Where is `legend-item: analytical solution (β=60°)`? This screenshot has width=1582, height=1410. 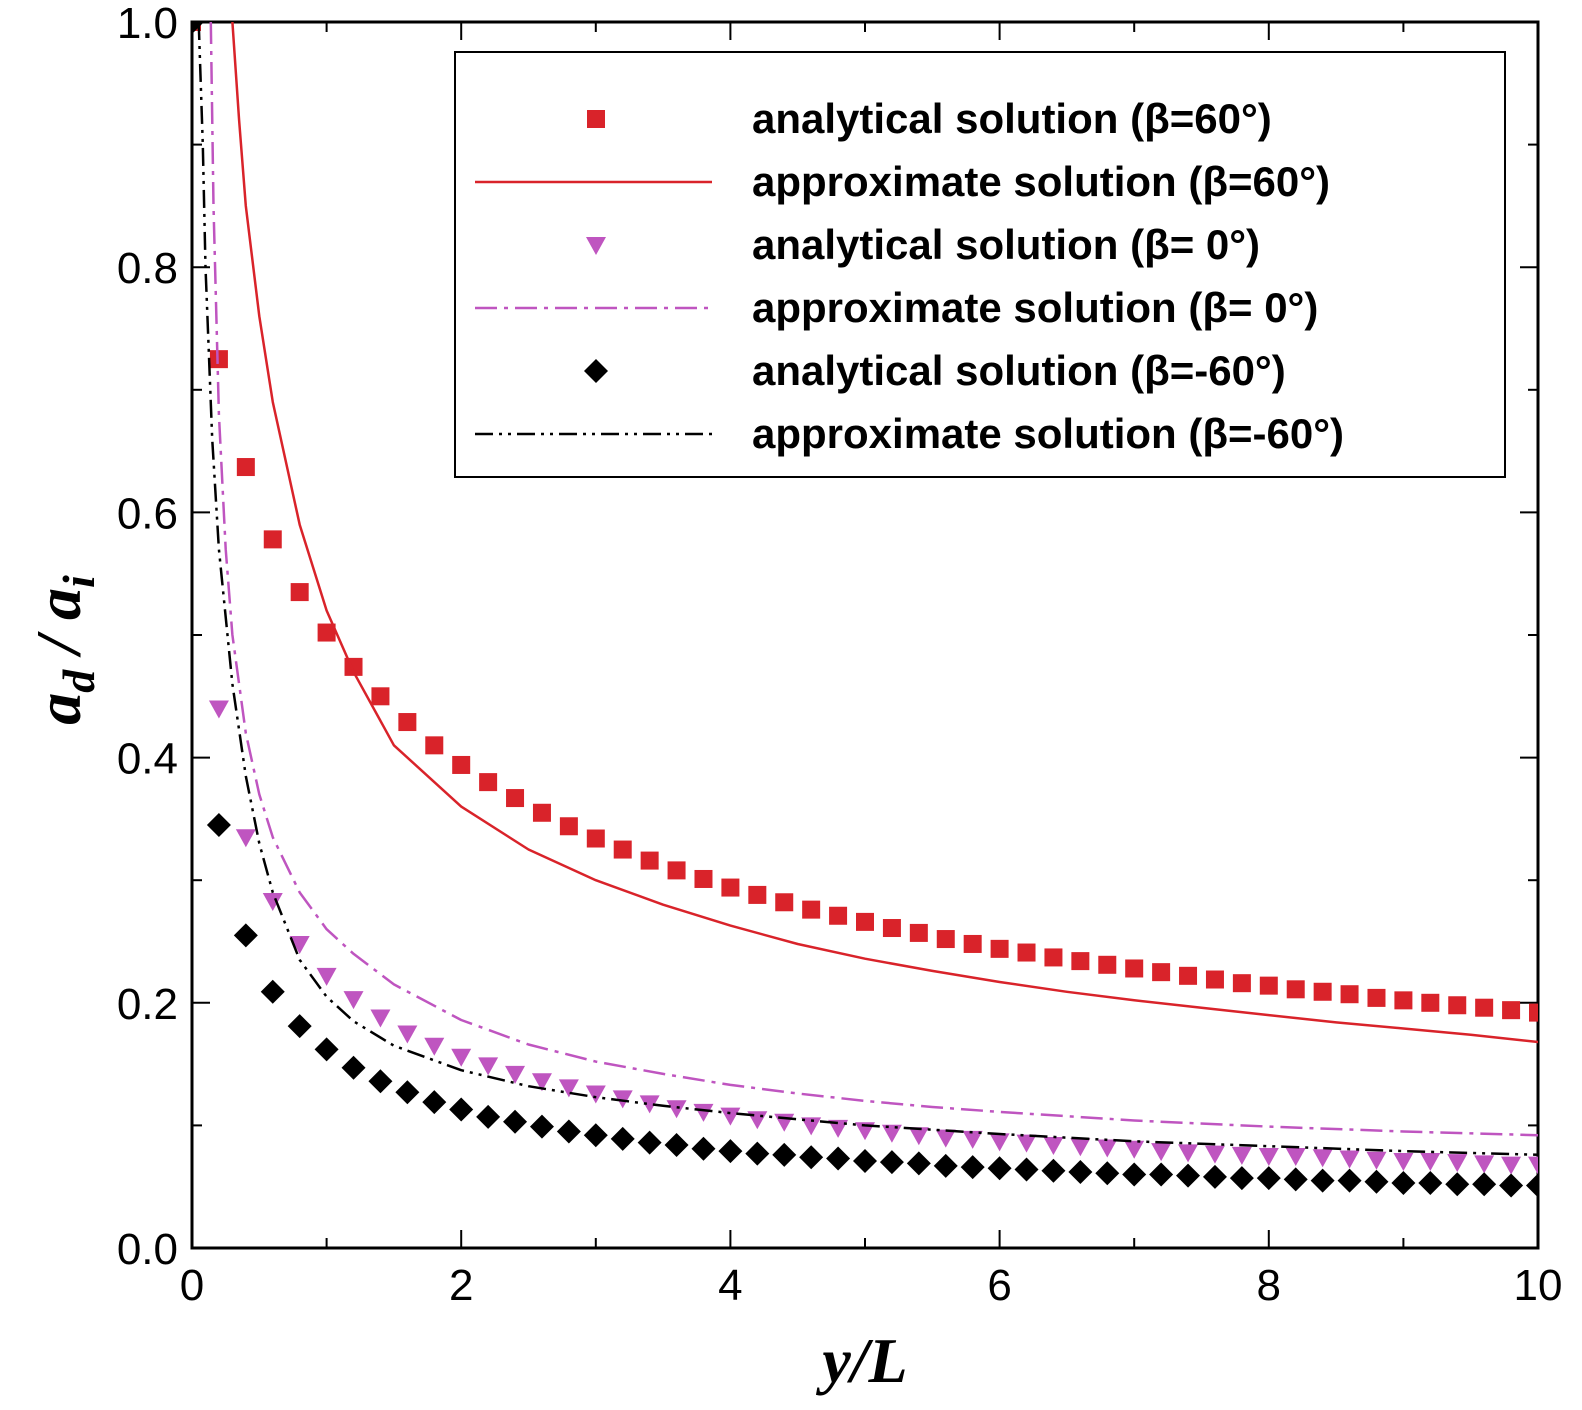
legend-item: analytical solution (β=60°) is located at coordinates (929, 118).